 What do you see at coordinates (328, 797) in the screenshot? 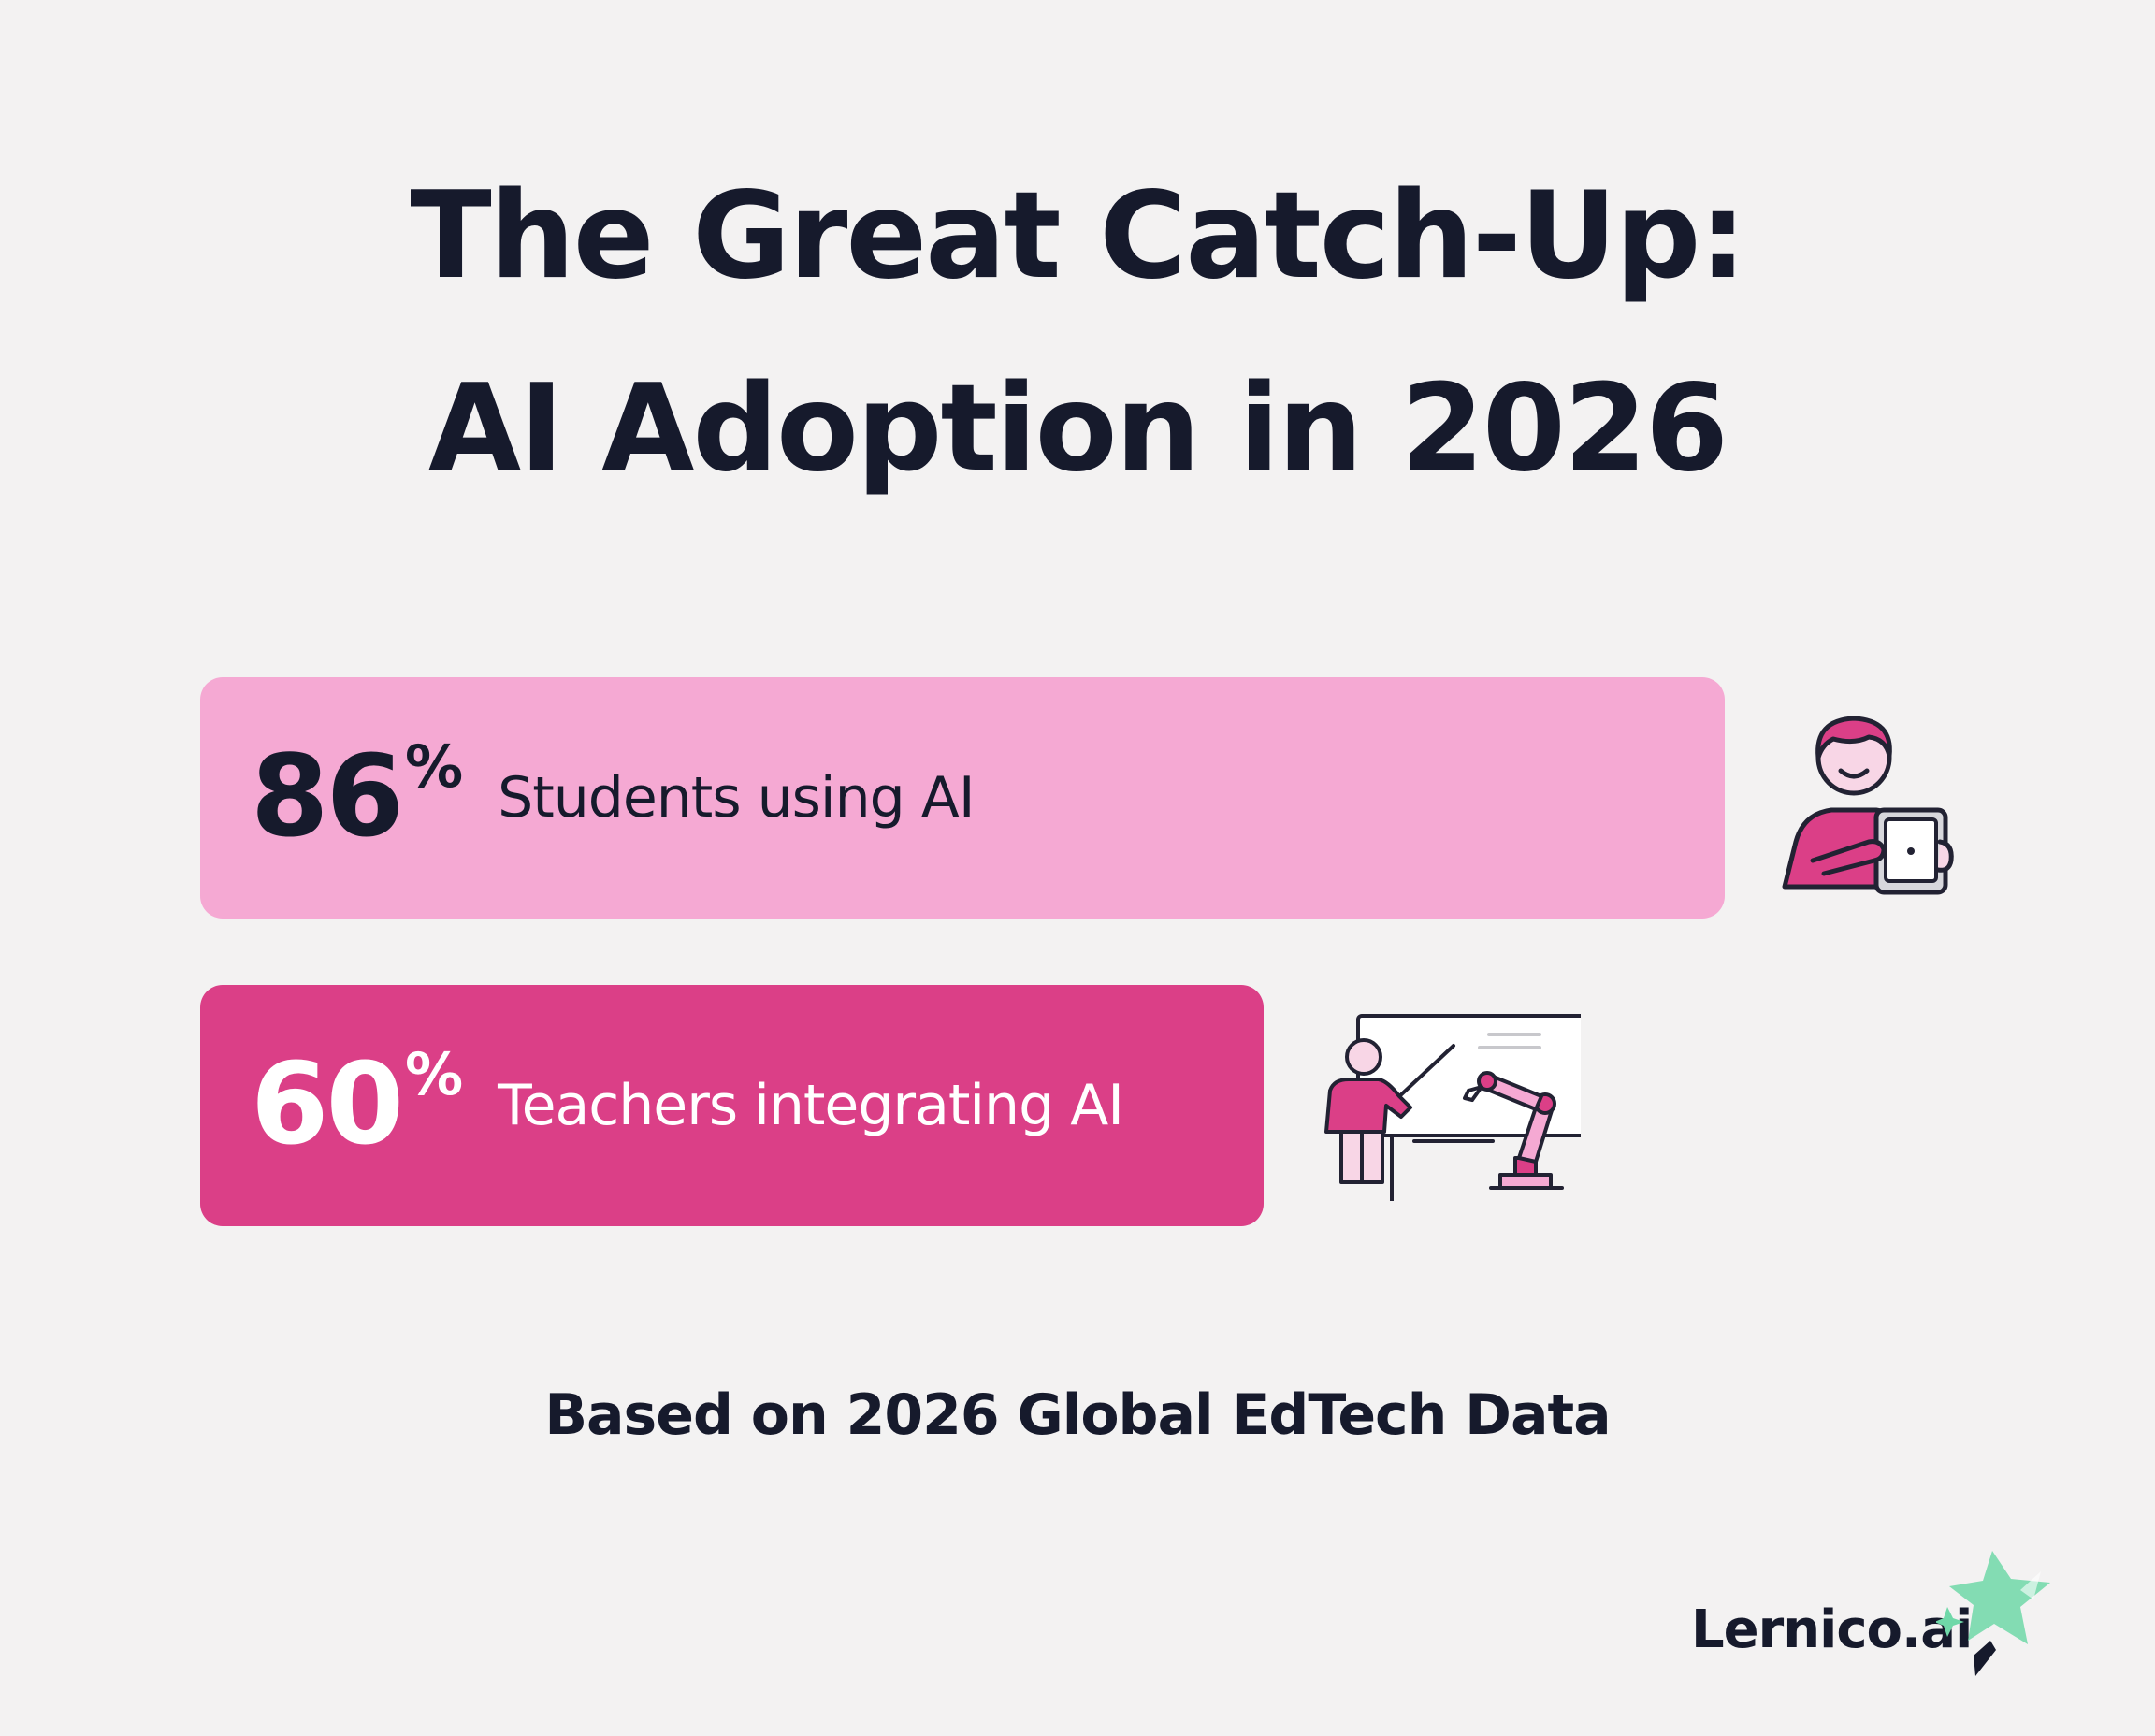
I see `bar-value-number: 86` at bounding box center [328, 797].